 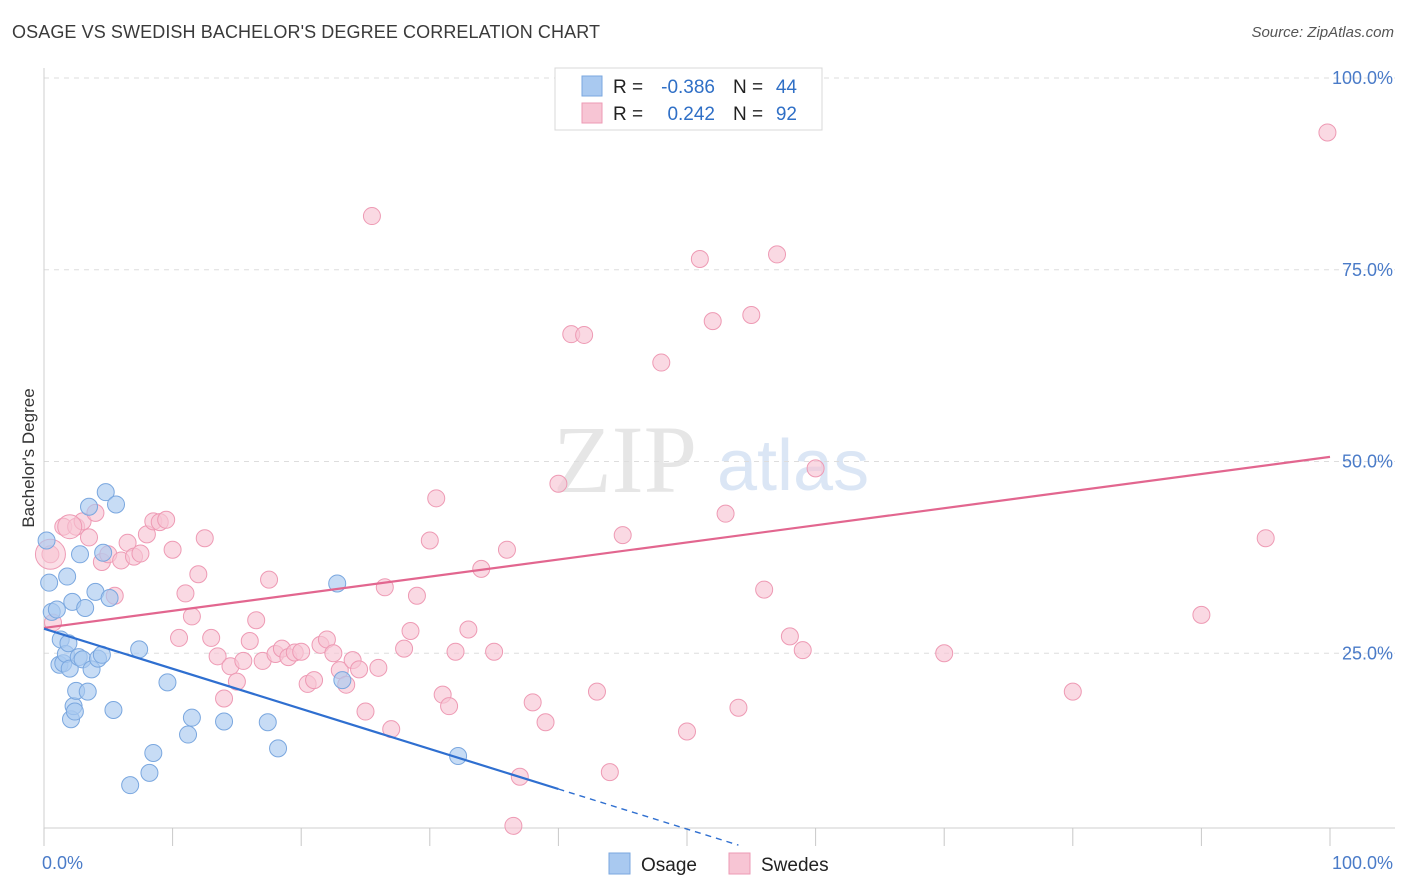 What do you see at coordinates (787, 87) in the screenshot?
I see `legend-osage-n-value: 44` at bounding box center [787, 87].